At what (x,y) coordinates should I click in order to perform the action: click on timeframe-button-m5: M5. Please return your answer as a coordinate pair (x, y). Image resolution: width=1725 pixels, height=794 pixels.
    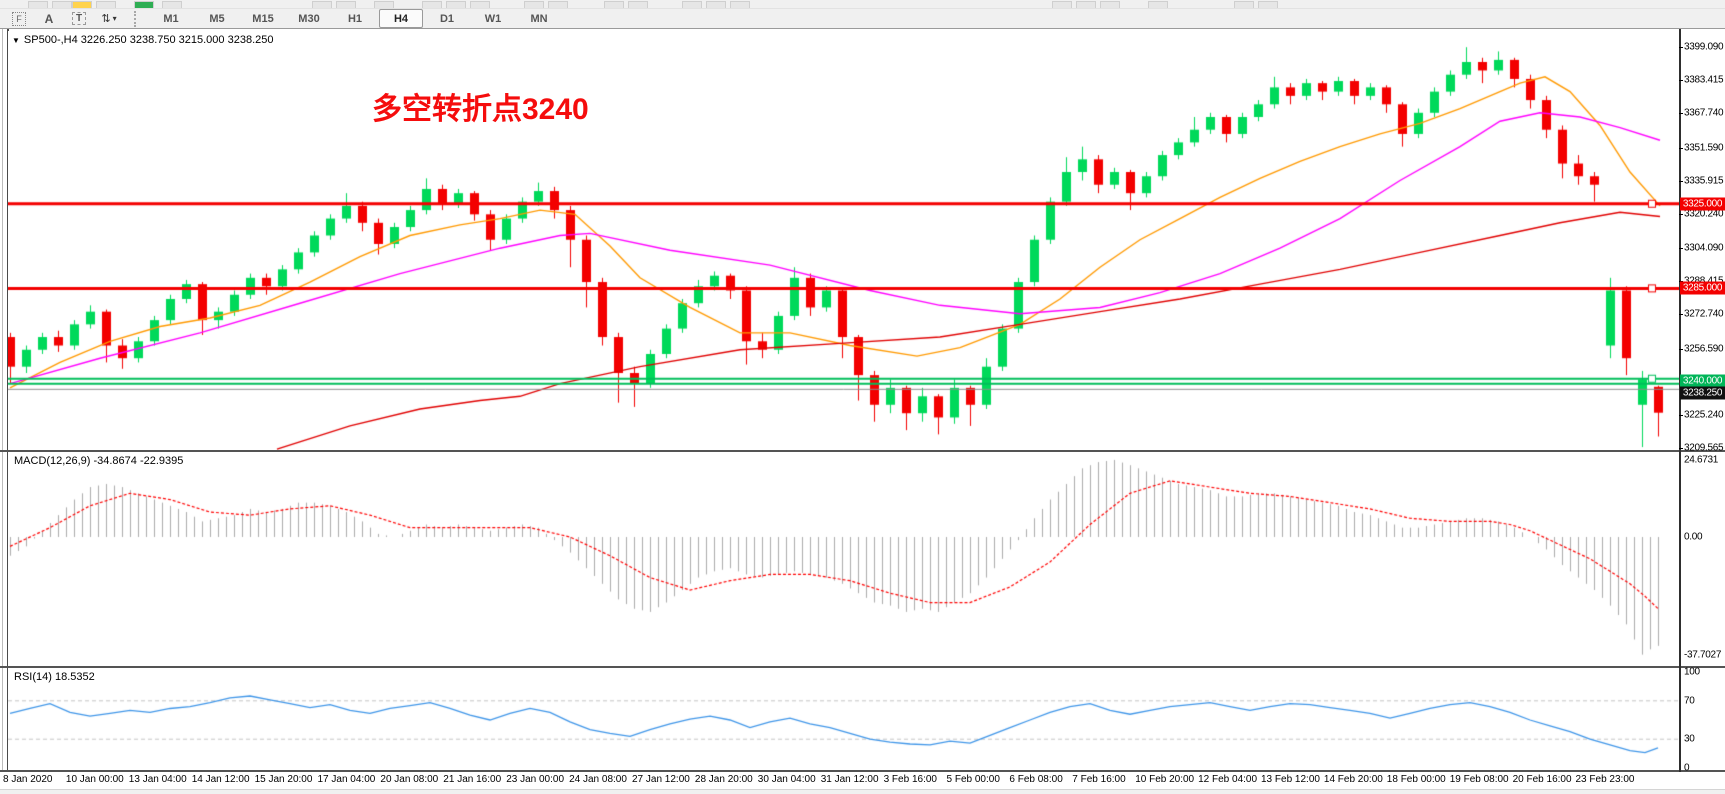
    Looking at the image, I should click on (217, 18).